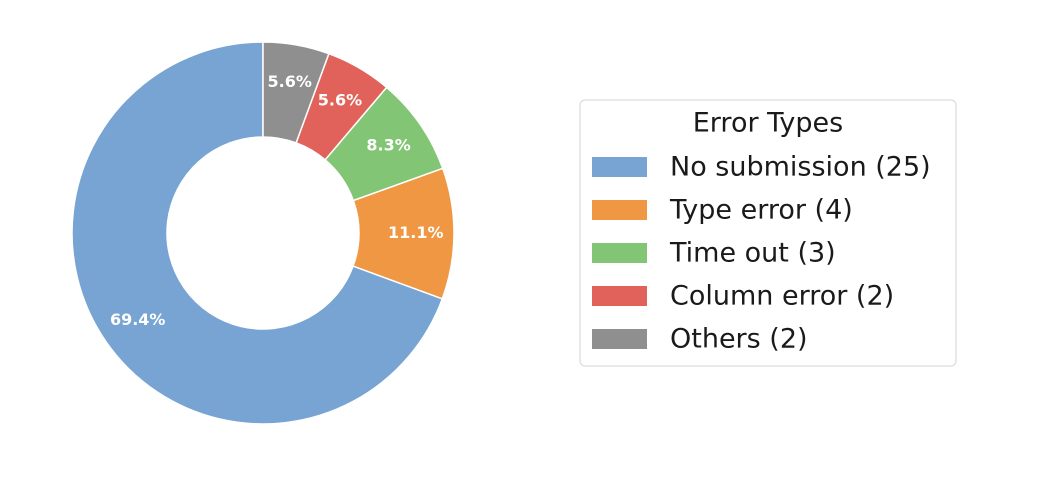 This screenshot has width=1042, height=498. I want to click on slice, so click(296, 92).